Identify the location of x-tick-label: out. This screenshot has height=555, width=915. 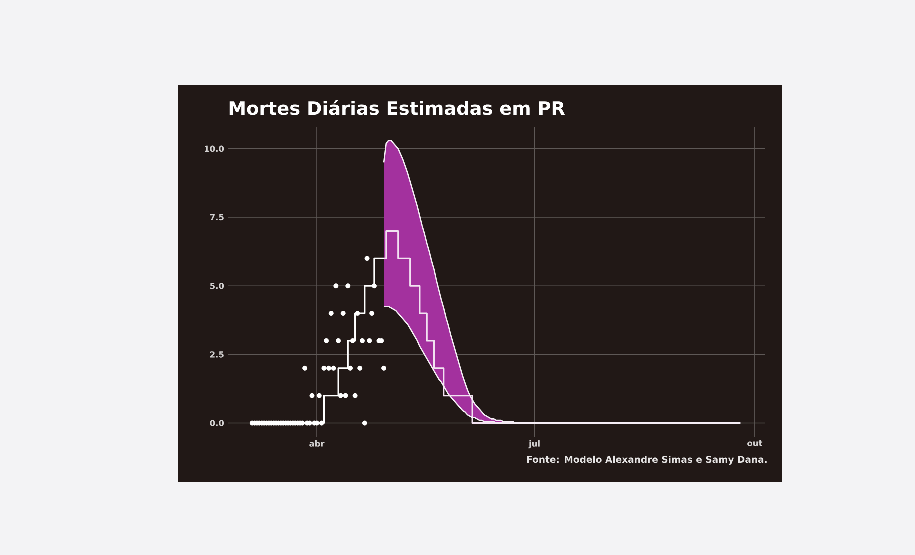
(755, 443).